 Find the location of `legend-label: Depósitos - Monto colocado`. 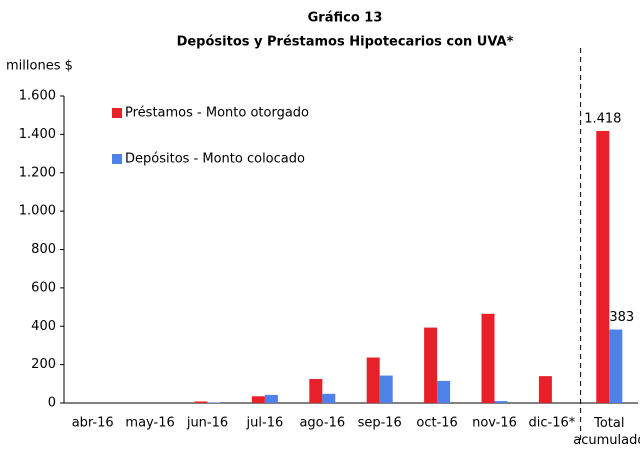

legend-label: Depósitos - Monto colocado is located at coordinates (215, 159).